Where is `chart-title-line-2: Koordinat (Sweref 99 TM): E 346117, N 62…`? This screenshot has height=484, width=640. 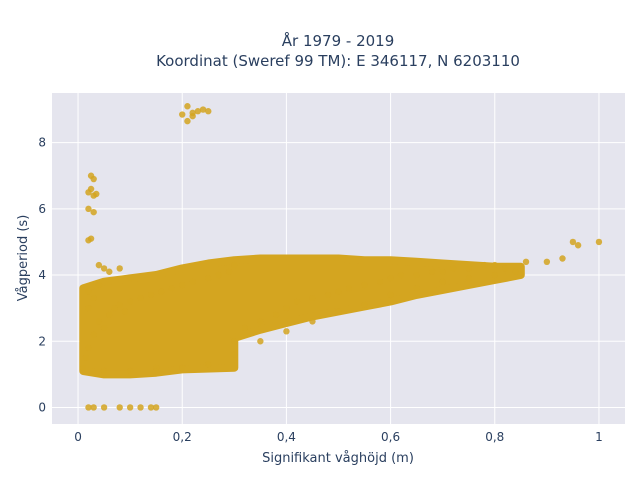
chart-title-line-2: Koordinat (Sweref 99 TM): E 346117, N 62… is located at coordinates (338, 61).